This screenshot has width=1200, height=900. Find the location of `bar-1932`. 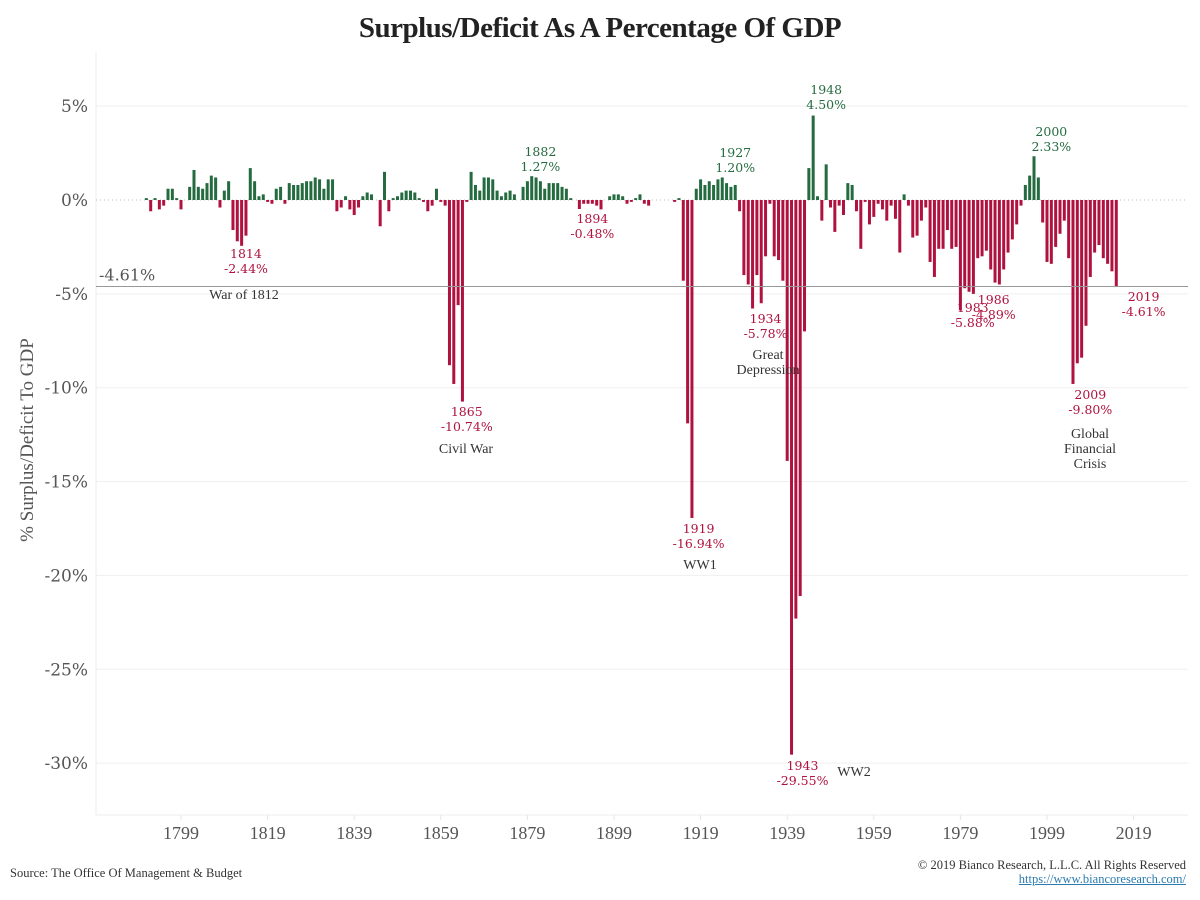

bar-1932 is located at coordinates (757, 238).